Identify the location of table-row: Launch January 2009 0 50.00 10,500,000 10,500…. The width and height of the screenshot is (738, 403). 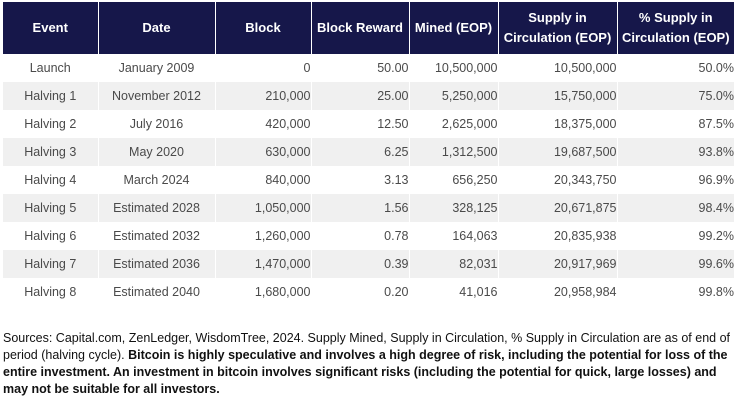
(368, 68).